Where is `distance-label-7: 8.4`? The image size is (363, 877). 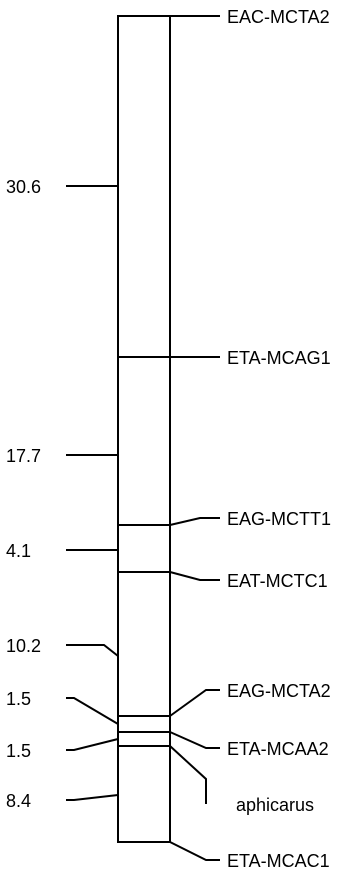
distance-label-7: 8.4 is located at coordinates (18, 801).